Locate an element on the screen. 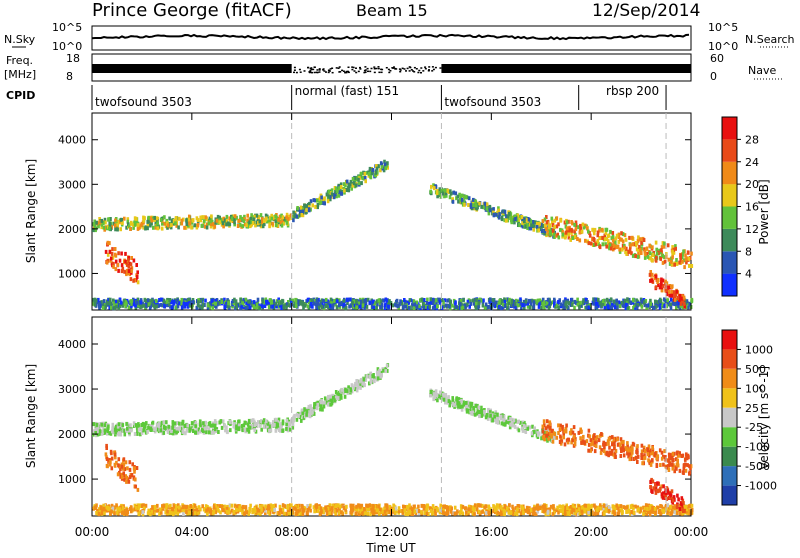  cpid-mode-label: normal (fast) 151 is located at coordinates (347, 91).